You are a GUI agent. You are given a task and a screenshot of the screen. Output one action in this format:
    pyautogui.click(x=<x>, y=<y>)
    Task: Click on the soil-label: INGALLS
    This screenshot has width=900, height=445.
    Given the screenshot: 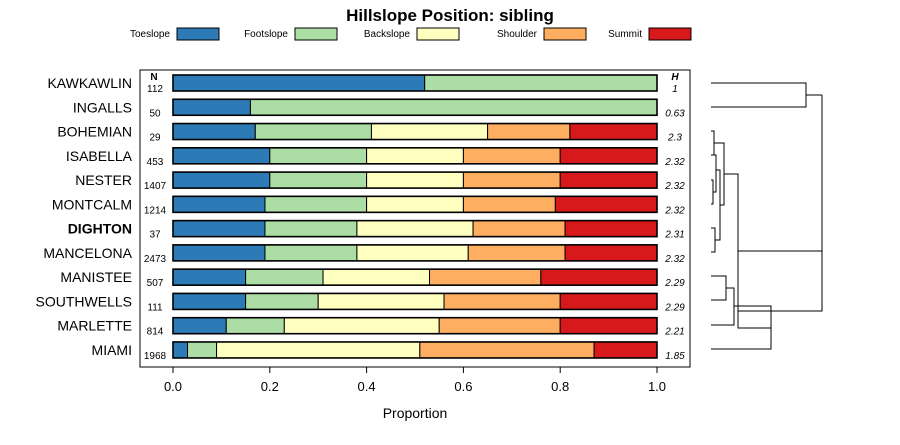 What is the action you would take?
    pyautogui.click(x=102, y=107)
    